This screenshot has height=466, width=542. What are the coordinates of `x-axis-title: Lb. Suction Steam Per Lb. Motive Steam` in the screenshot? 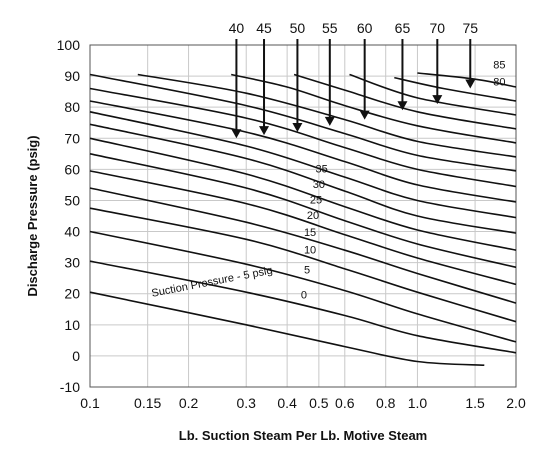 It's located at (303, 435).